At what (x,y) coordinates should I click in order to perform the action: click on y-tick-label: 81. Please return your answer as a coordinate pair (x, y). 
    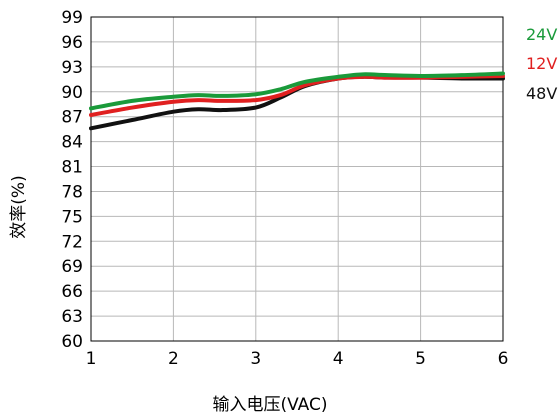
    Looking at the image, I should click on (72, 168).